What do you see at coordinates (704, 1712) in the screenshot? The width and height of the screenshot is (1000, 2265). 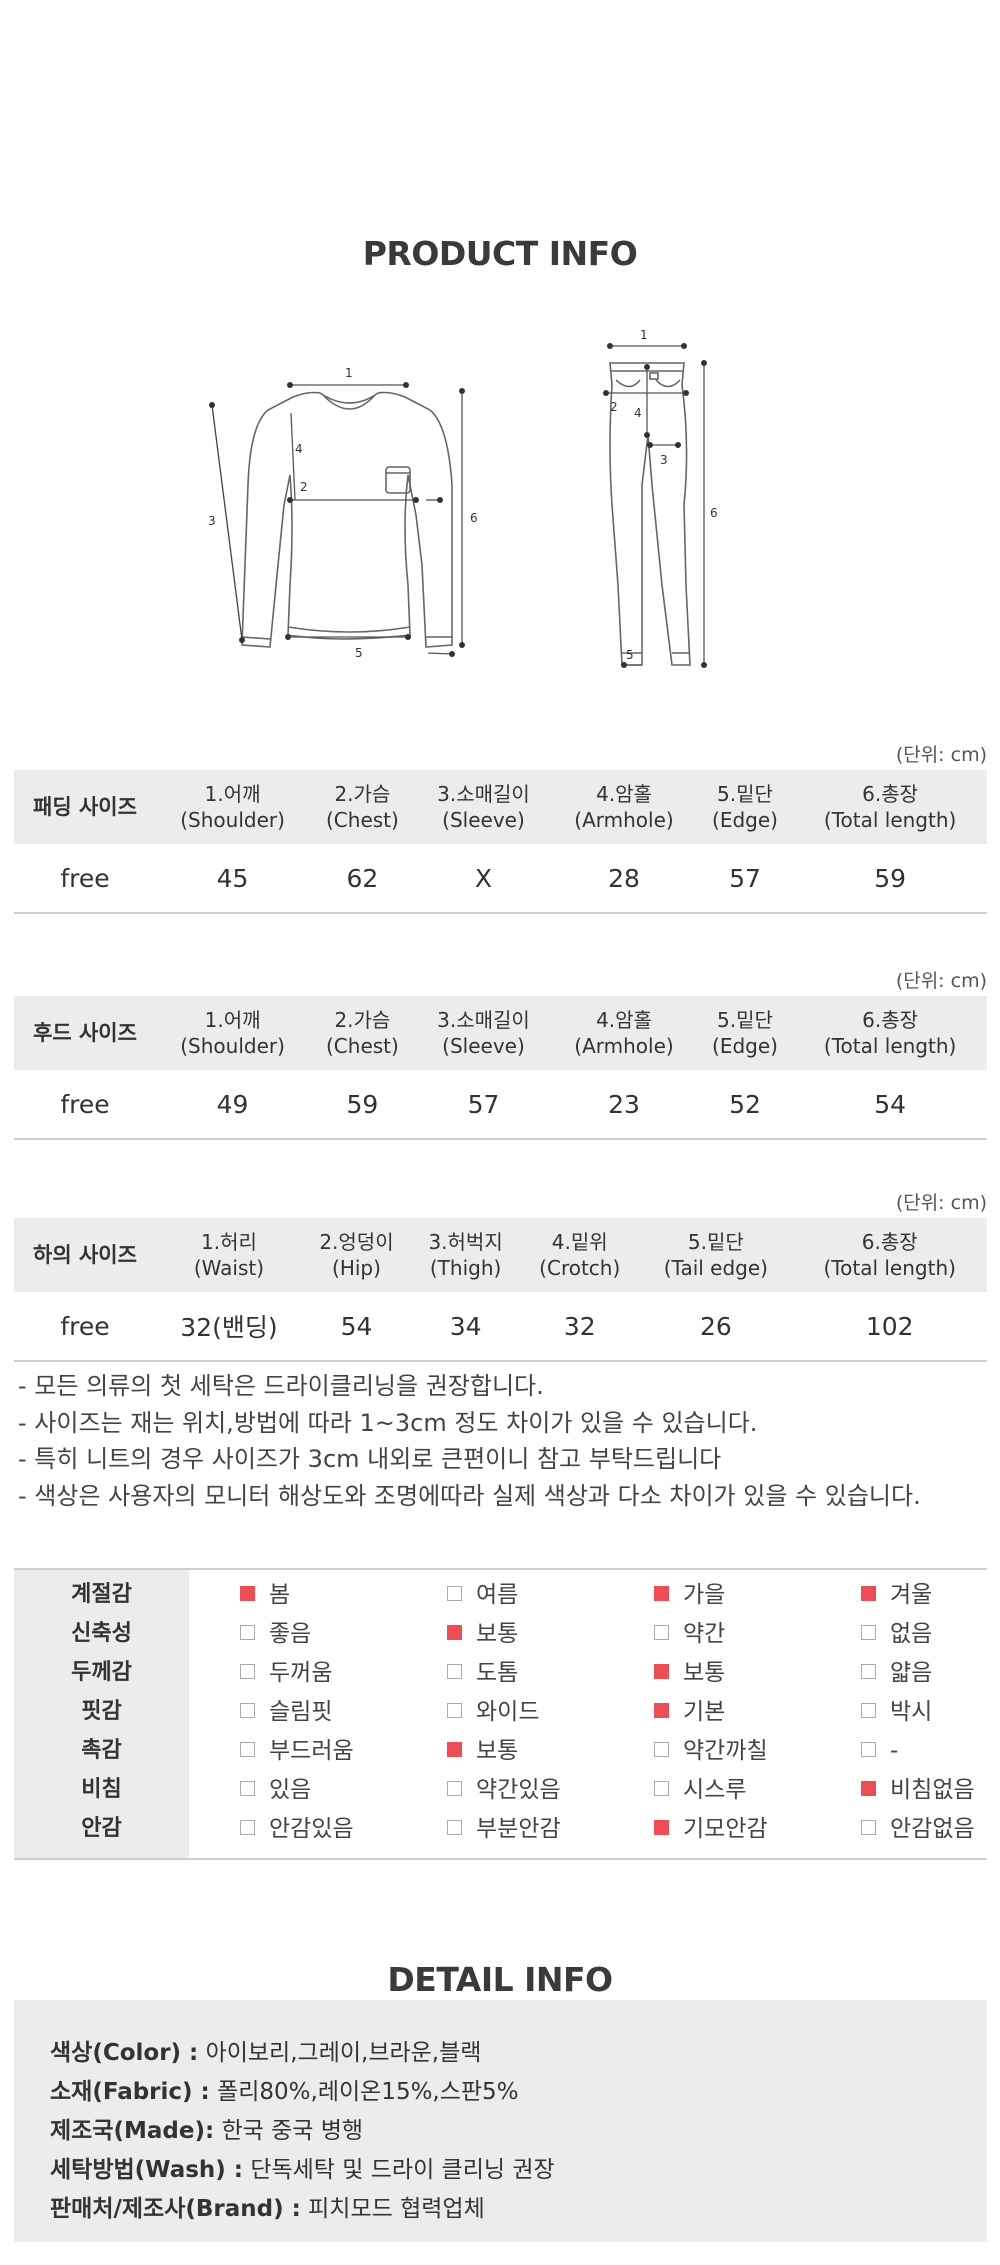 I see `feature-option-label: 기본` at bounding box center [704, 1712].